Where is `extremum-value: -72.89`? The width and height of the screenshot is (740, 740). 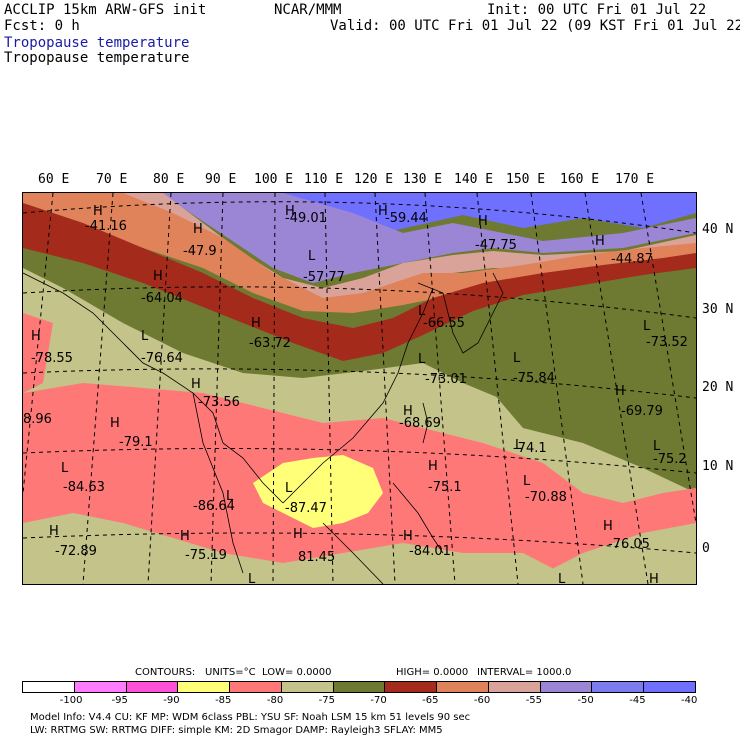 extremum-value: -72.89 is located at coordinates (76, 551).